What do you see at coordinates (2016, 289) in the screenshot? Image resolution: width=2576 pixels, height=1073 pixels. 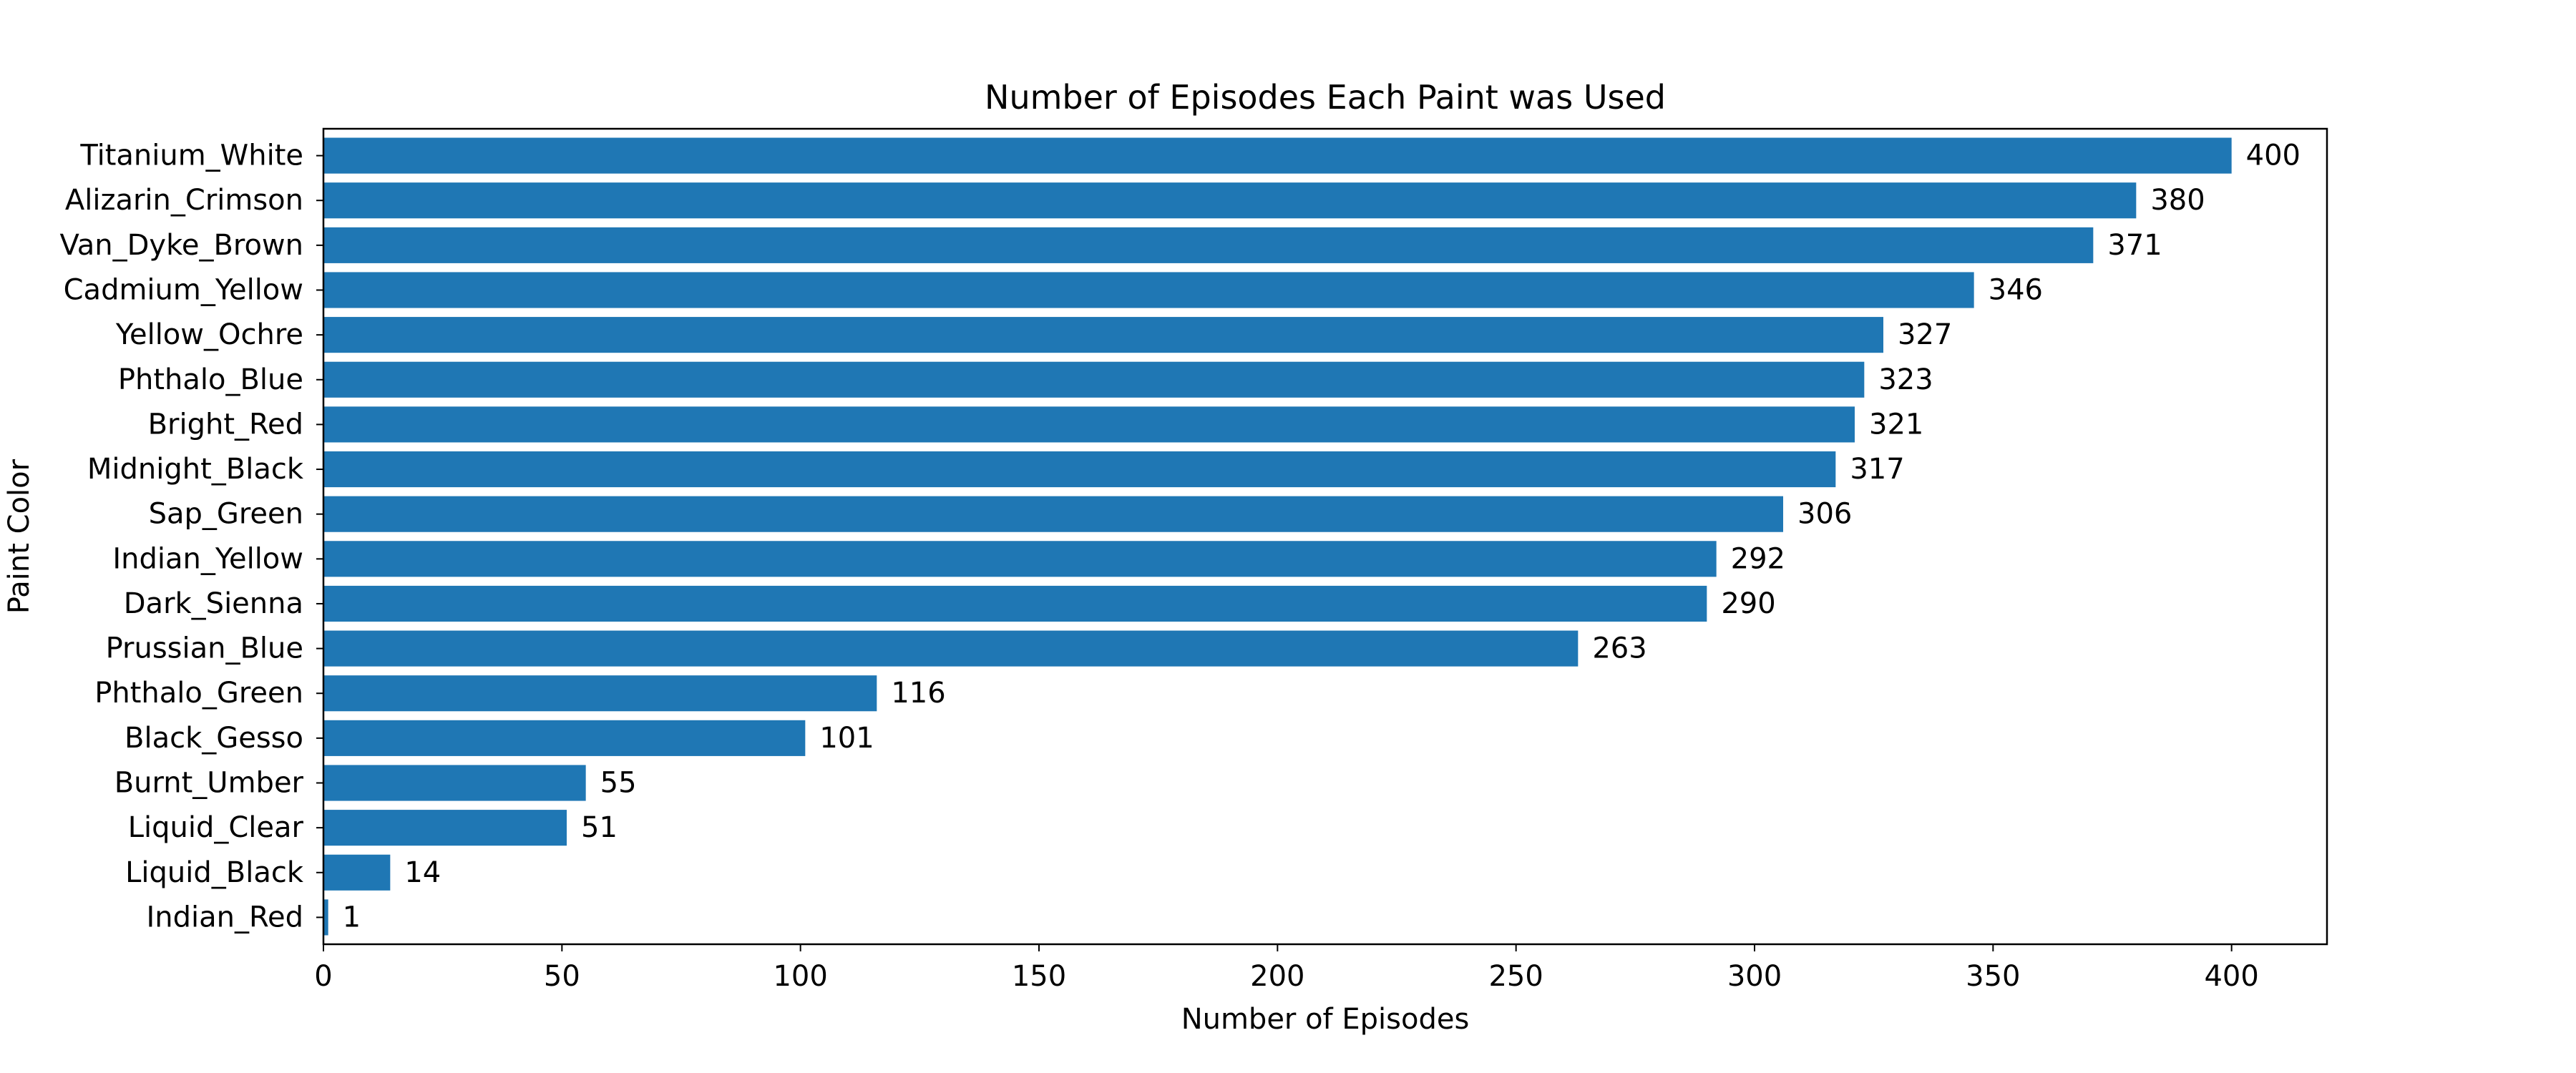 I see `value-label-cadmium-yellow: 346` at bounding box center [2016, 289].